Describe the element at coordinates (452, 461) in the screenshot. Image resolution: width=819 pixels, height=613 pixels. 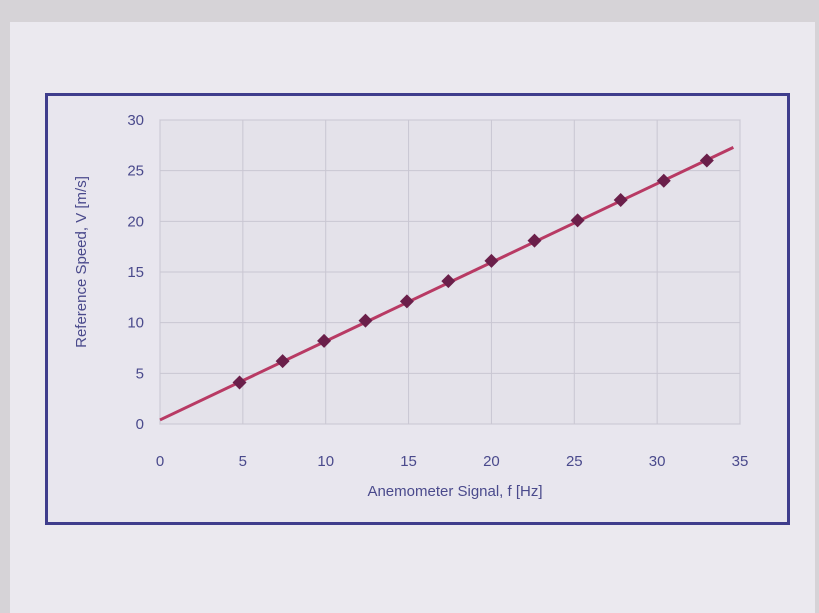
I see `x-tick-labels: 0 5 10 15 20 25 30 35` at that location.